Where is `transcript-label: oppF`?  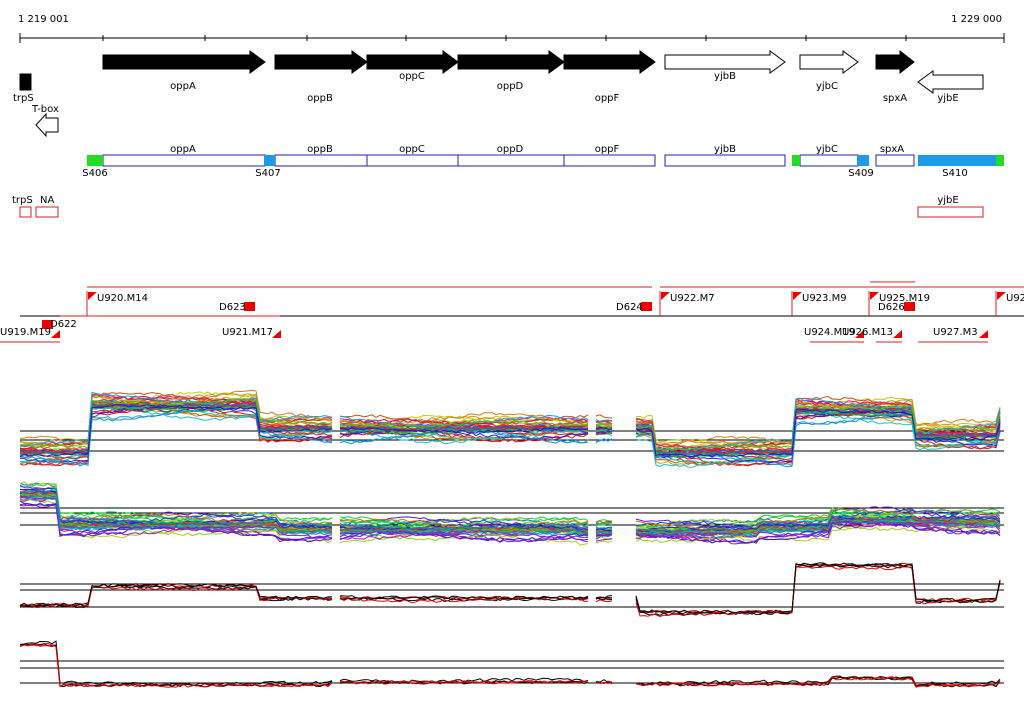 transcript-label: oppF is located at coordinates (607, 149).